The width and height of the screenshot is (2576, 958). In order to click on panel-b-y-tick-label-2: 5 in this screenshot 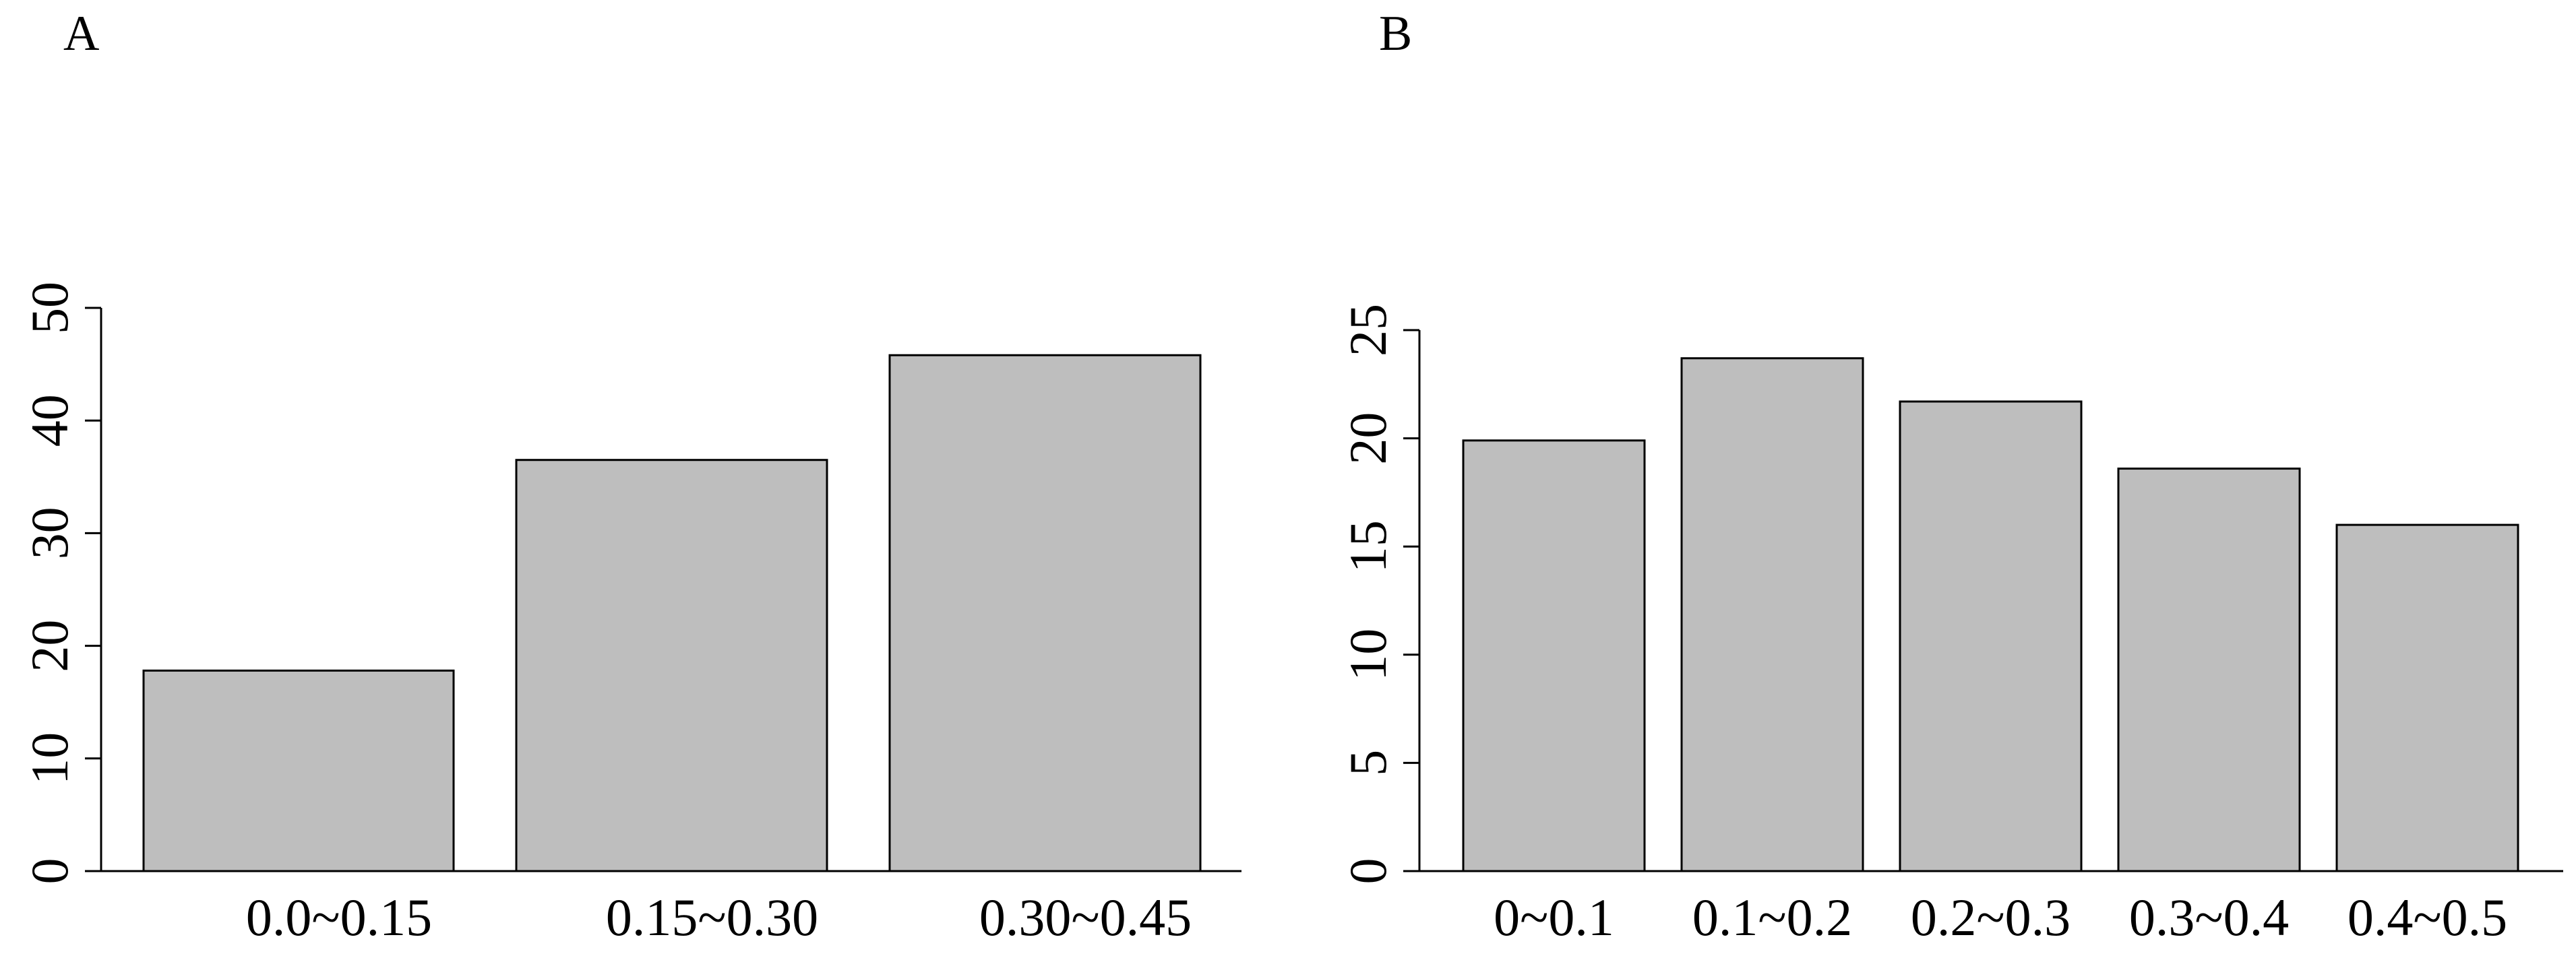, I will do `click(1368, 763)`.